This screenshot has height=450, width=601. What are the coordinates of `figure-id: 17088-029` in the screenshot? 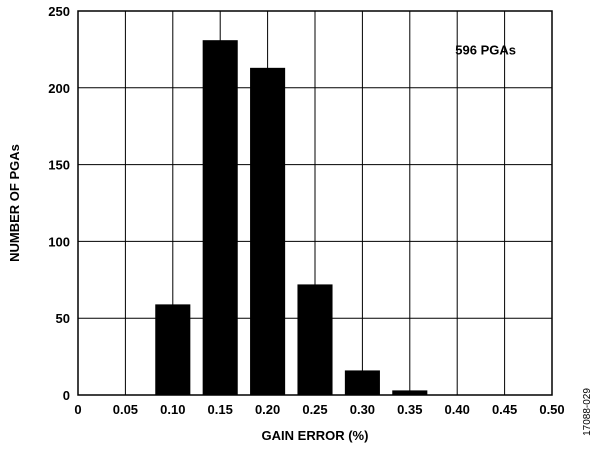 It's located at (587, 412).